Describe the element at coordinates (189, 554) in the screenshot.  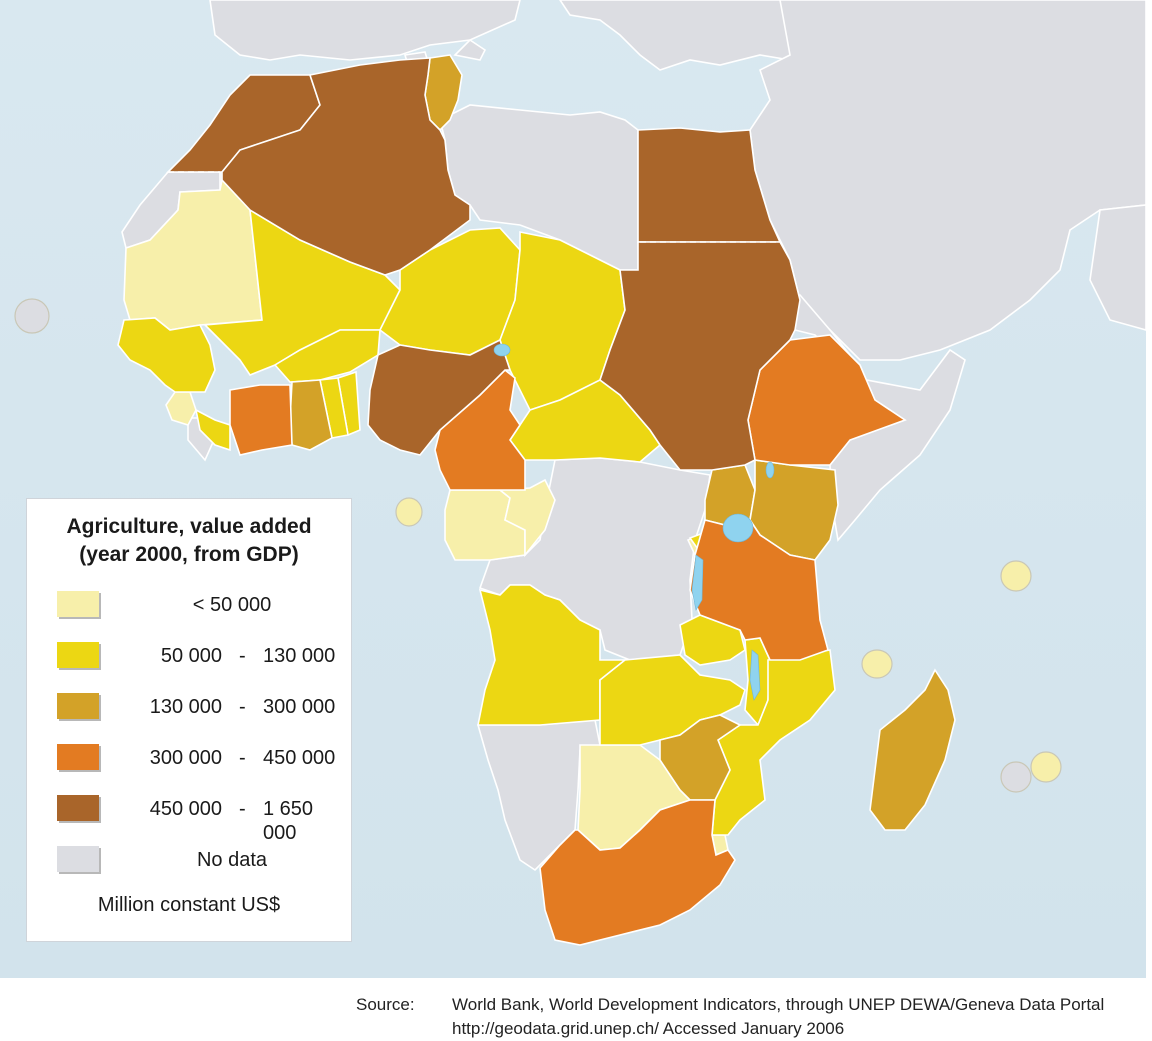
I see `legend-title-line2: (year 2000, from GDP)` at that location.